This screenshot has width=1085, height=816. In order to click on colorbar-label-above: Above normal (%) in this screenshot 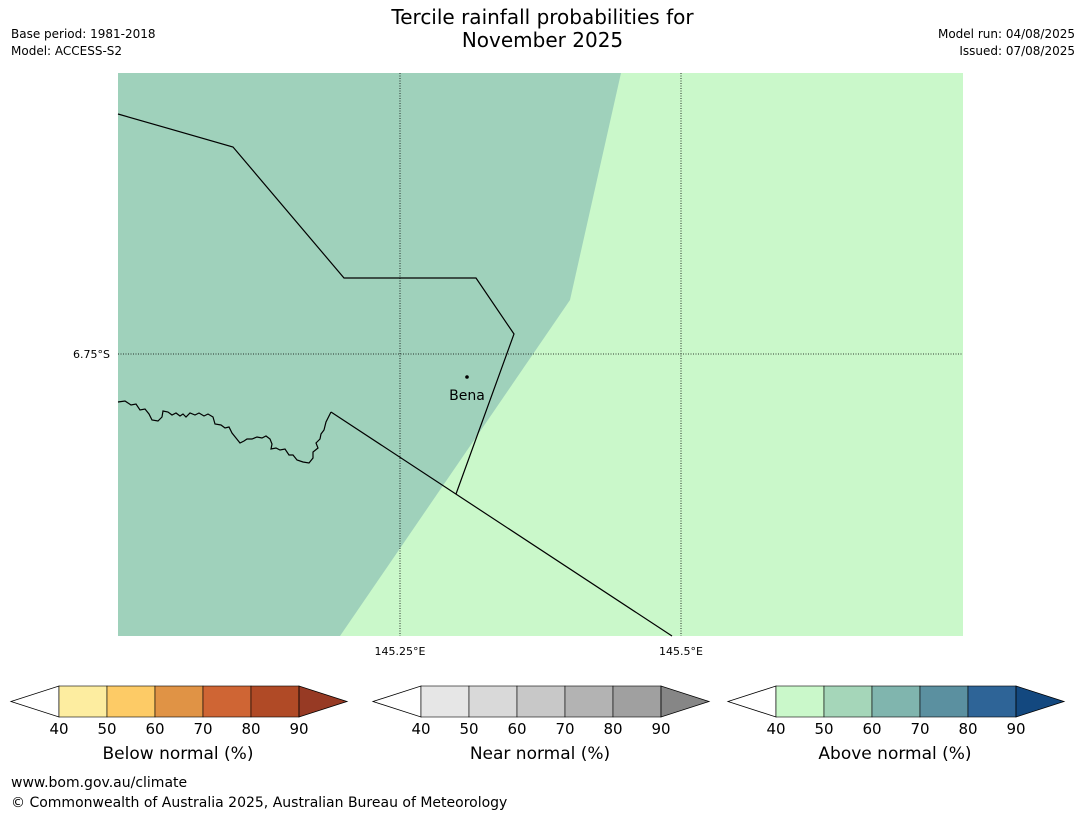, I will do `click(895, 754)`.